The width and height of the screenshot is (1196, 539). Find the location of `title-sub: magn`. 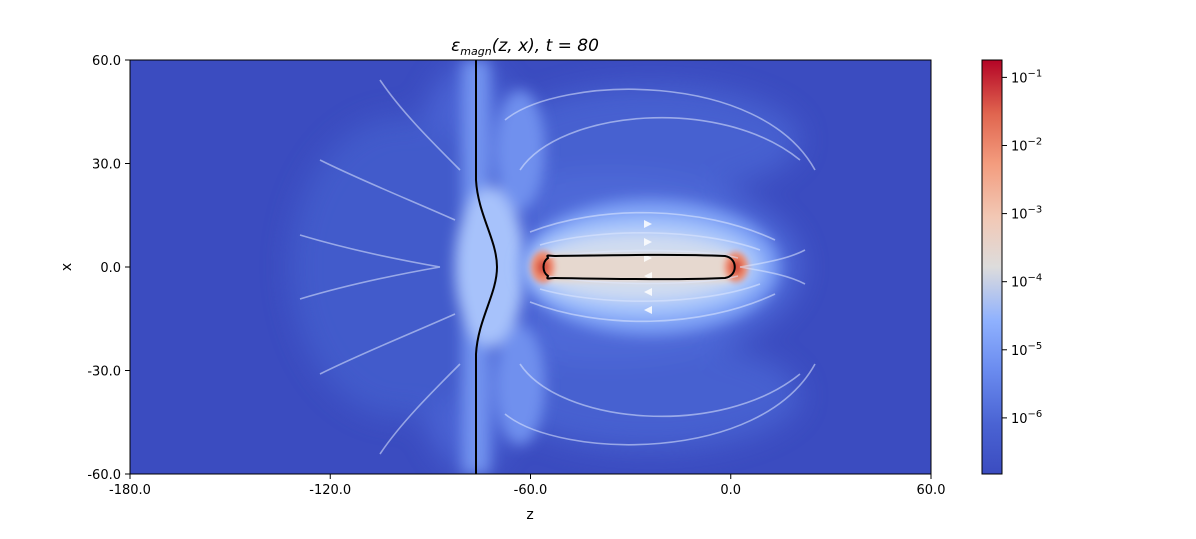

title-sub: magn is located at coordinates (475, 51).